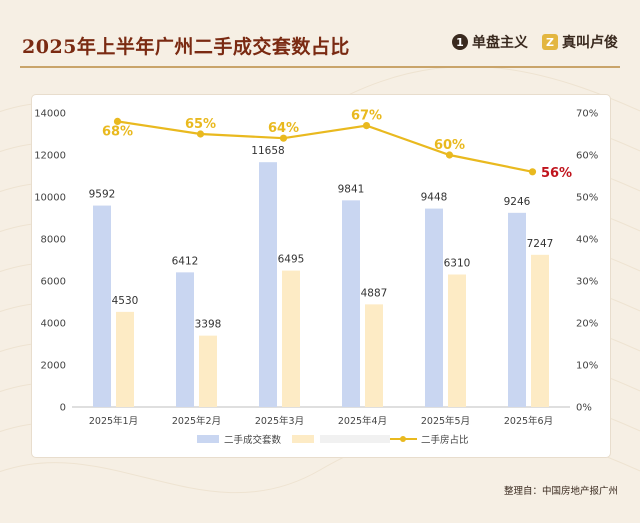 The width and height of the screenshot is (640, 523). Describe the element at coordinates (587, 240) in the screenshot. I see `y2-tick-label: 40%` at that location.